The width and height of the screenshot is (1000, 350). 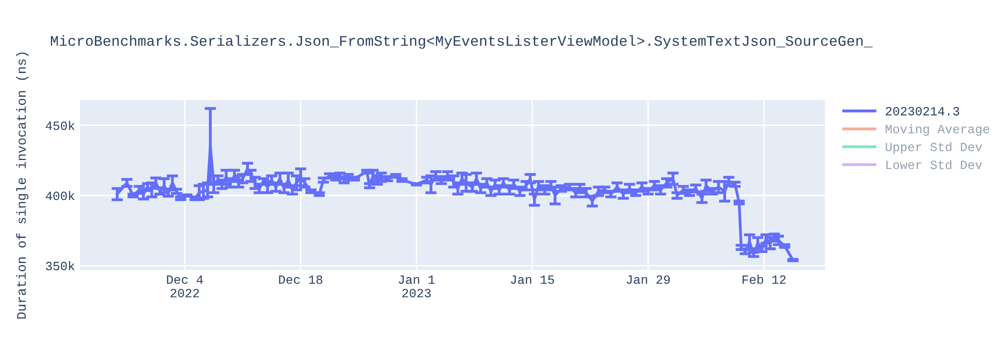 I want to click on x-tick-label: Dec 18, so click(x=300, y=279).